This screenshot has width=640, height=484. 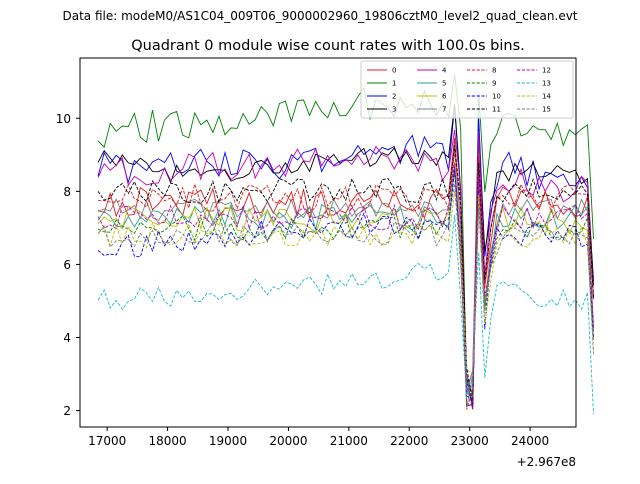 I want to click on x-tick-label: 18000, so click(x=168, y=441).